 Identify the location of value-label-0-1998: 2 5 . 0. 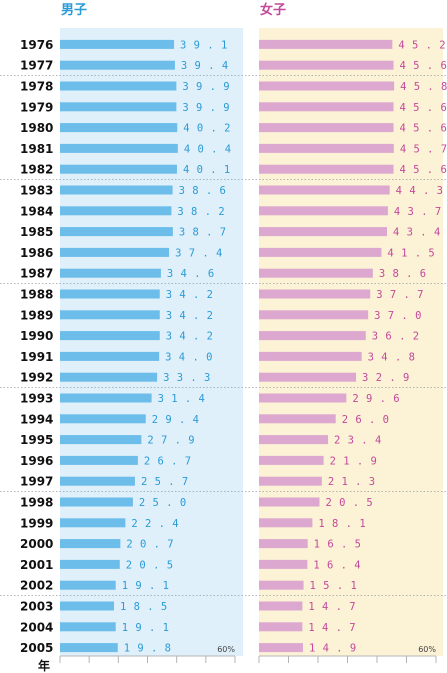
(163, 503).